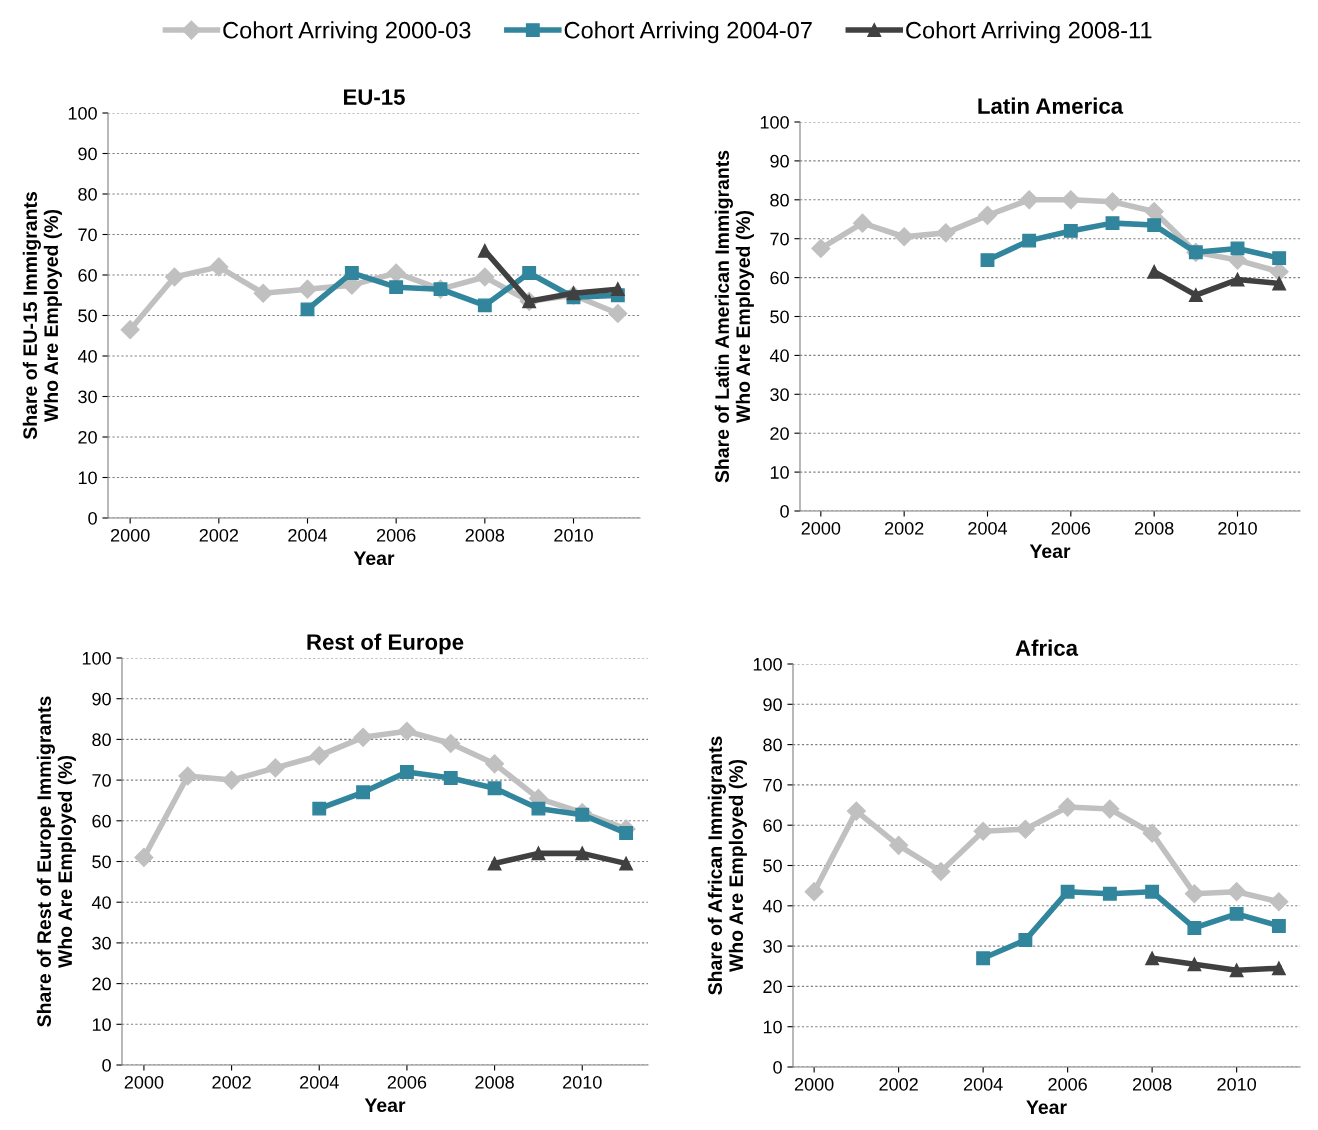 The height and width of the screenshot is (1130, 1318). I want to click on y-axis-title: Share of Rest of Europe Immigrants Who Are Employed (%), so click(56, 861).